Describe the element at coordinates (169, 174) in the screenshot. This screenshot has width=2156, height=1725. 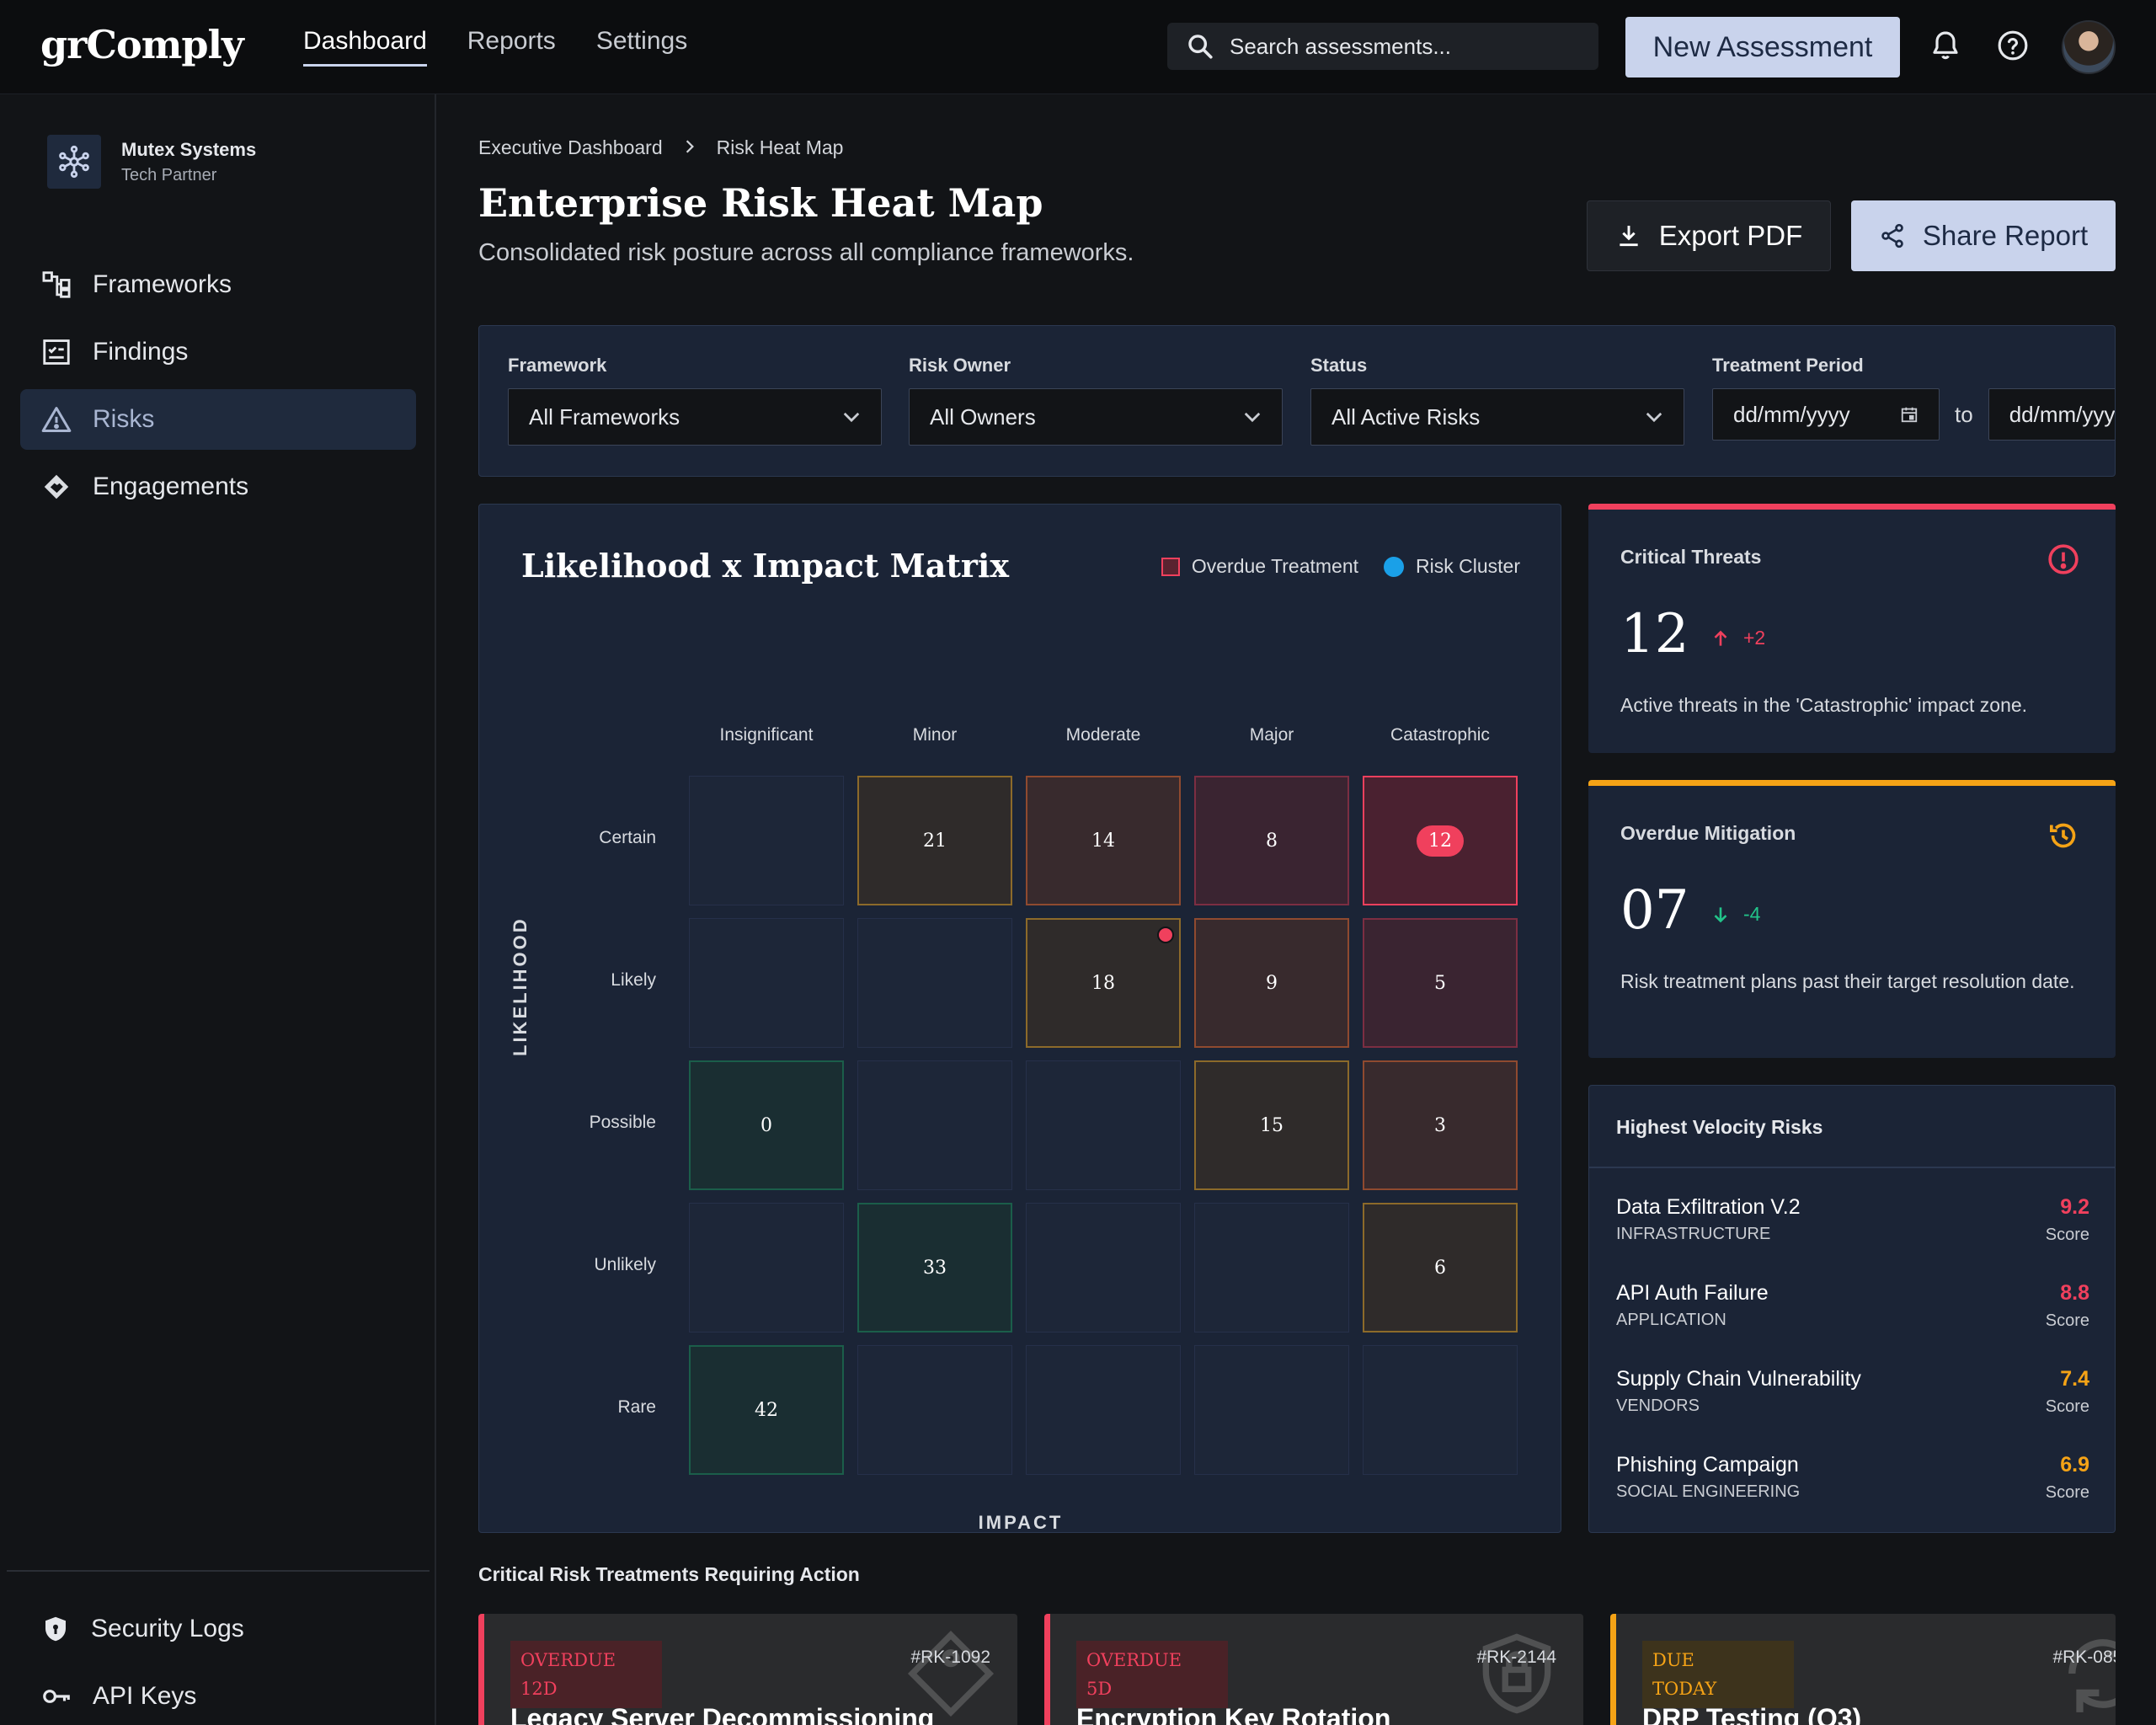
I see `org-role: Tech Partner` at that location.